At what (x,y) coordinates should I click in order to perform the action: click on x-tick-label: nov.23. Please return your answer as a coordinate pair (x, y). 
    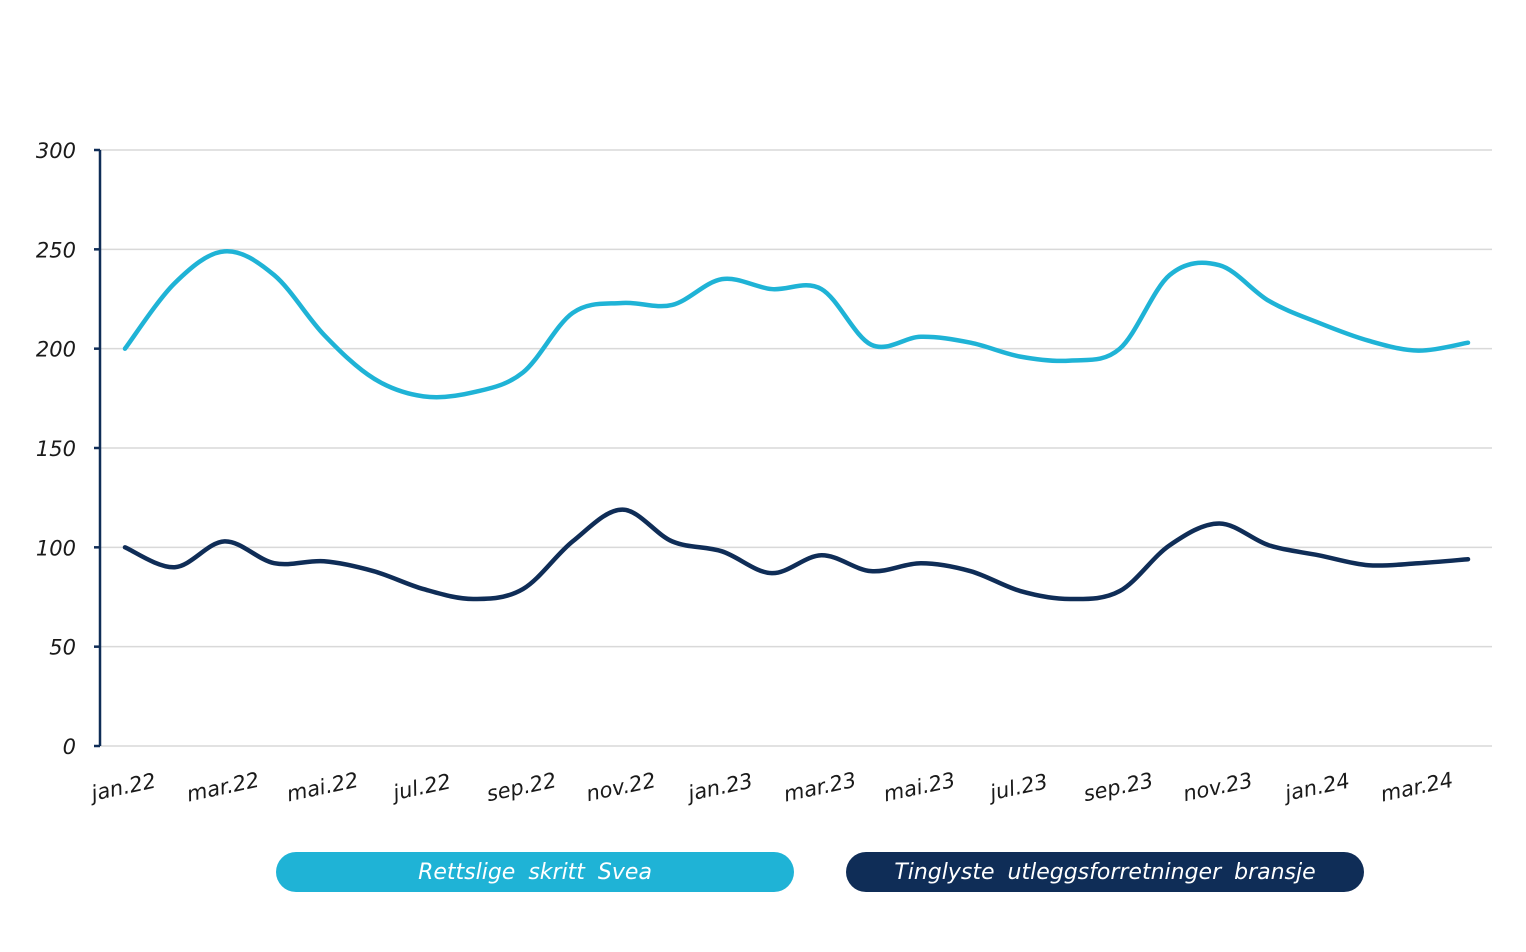
    Looking at the image, I should click on (1218, 787).